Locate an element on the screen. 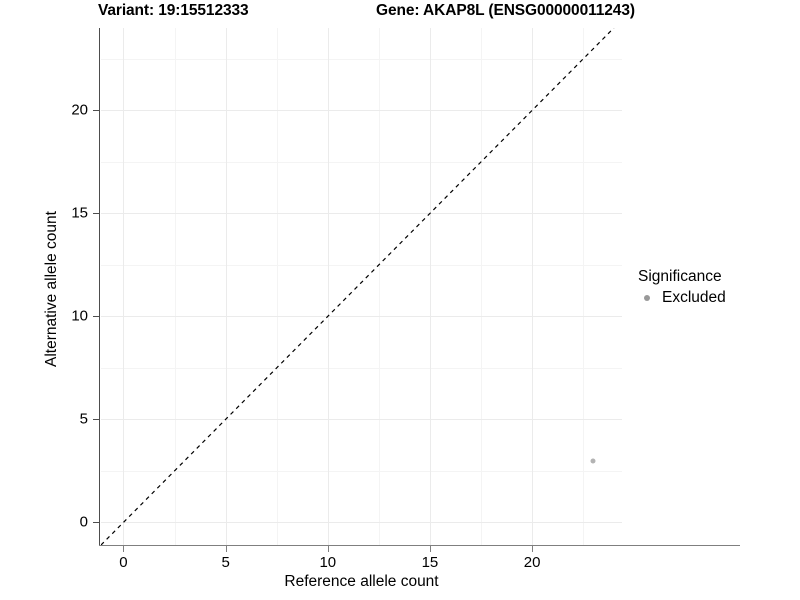 This screenshot has width=800, height=600. y-tick-label: 20 is located at coordinates (79, 110).